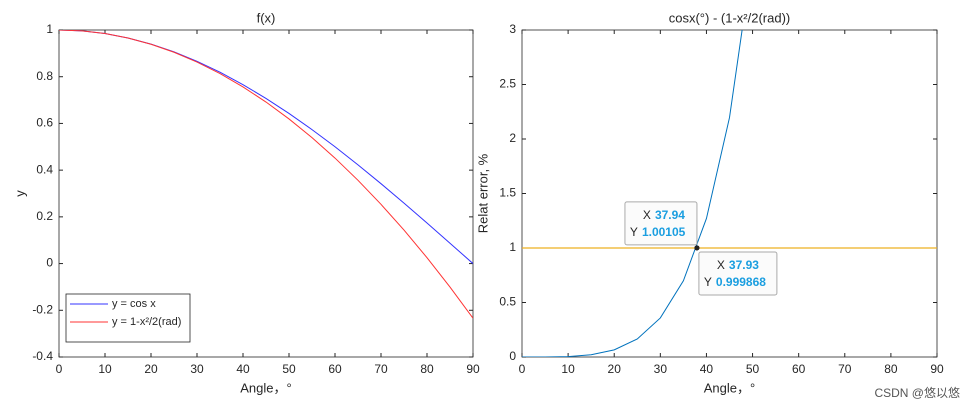 This screenshot has width=972, height=408. I want to click on y-tick-label: 0.4, so click(44, 169).